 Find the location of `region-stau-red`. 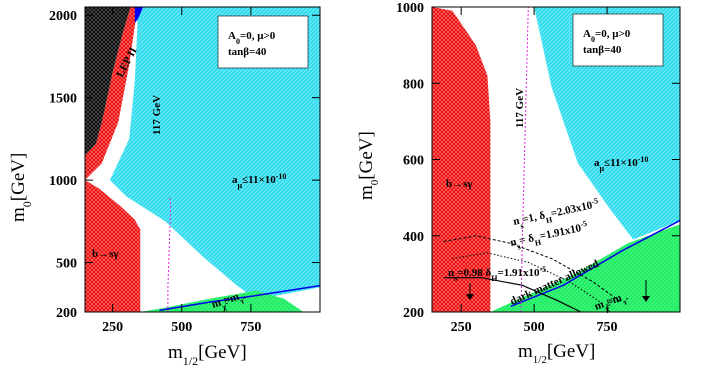

region-stau-red is located at coordinates (111, 94).